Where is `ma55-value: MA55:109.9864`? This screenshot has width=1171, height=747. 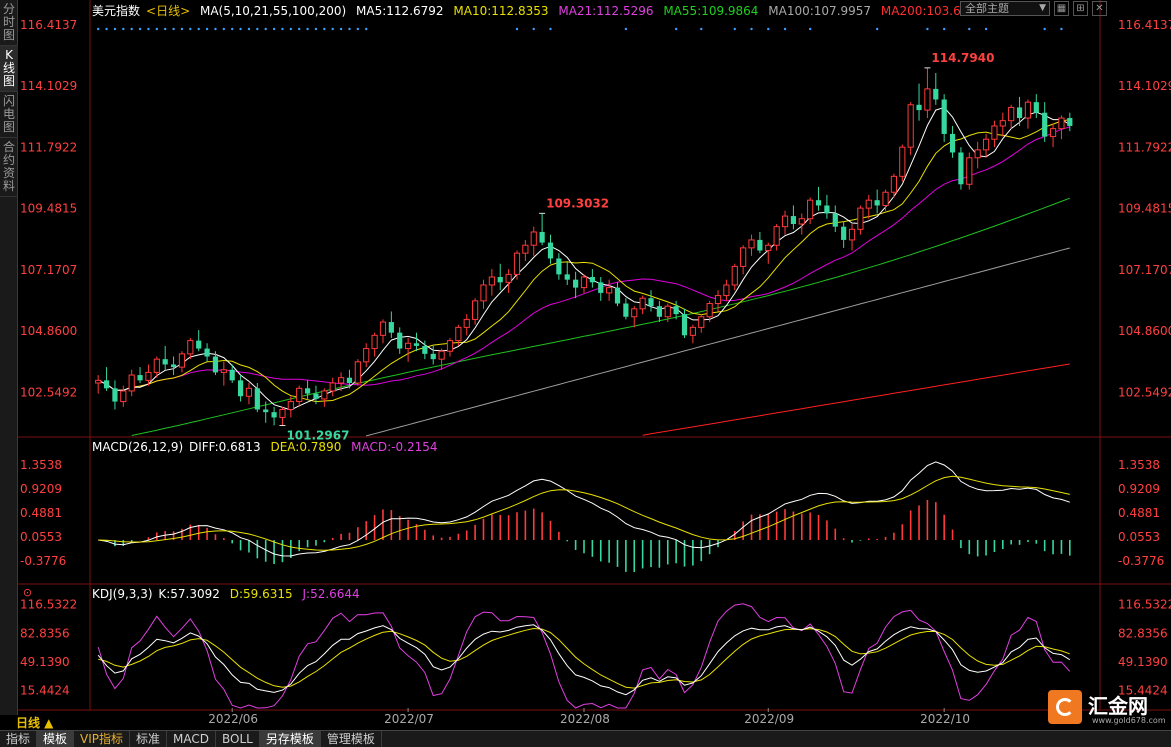
ma55-value: MA55:109.9864 is located at coordinates (711, 11).